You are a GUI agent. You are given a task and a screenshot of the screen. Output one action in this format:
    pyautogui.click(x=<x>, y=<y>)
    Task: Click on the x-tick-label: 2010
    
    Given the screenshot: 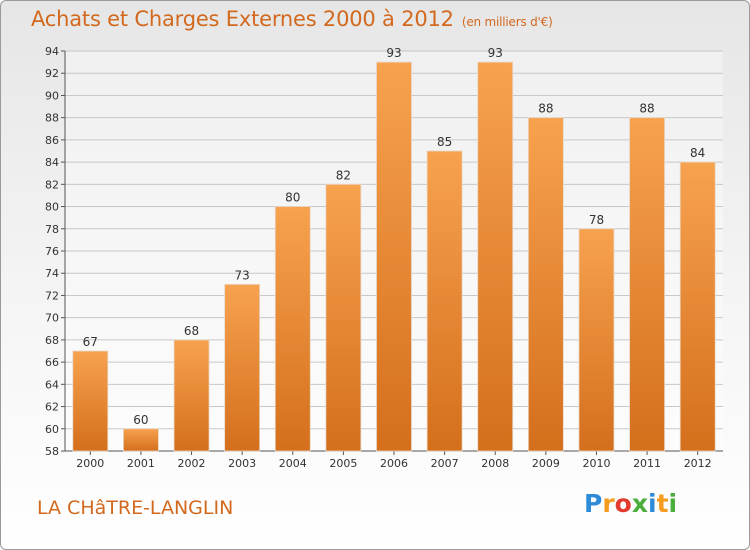 What is the action you would take?
    pyautogui.click(x=596, y=463)
    